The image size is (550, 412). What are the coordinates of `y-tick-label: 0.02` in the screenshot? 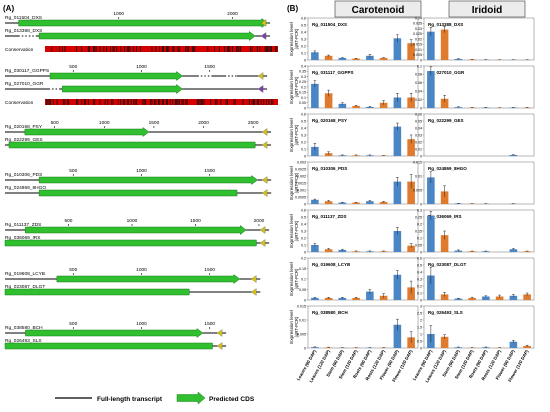 It's located at (418, 100).